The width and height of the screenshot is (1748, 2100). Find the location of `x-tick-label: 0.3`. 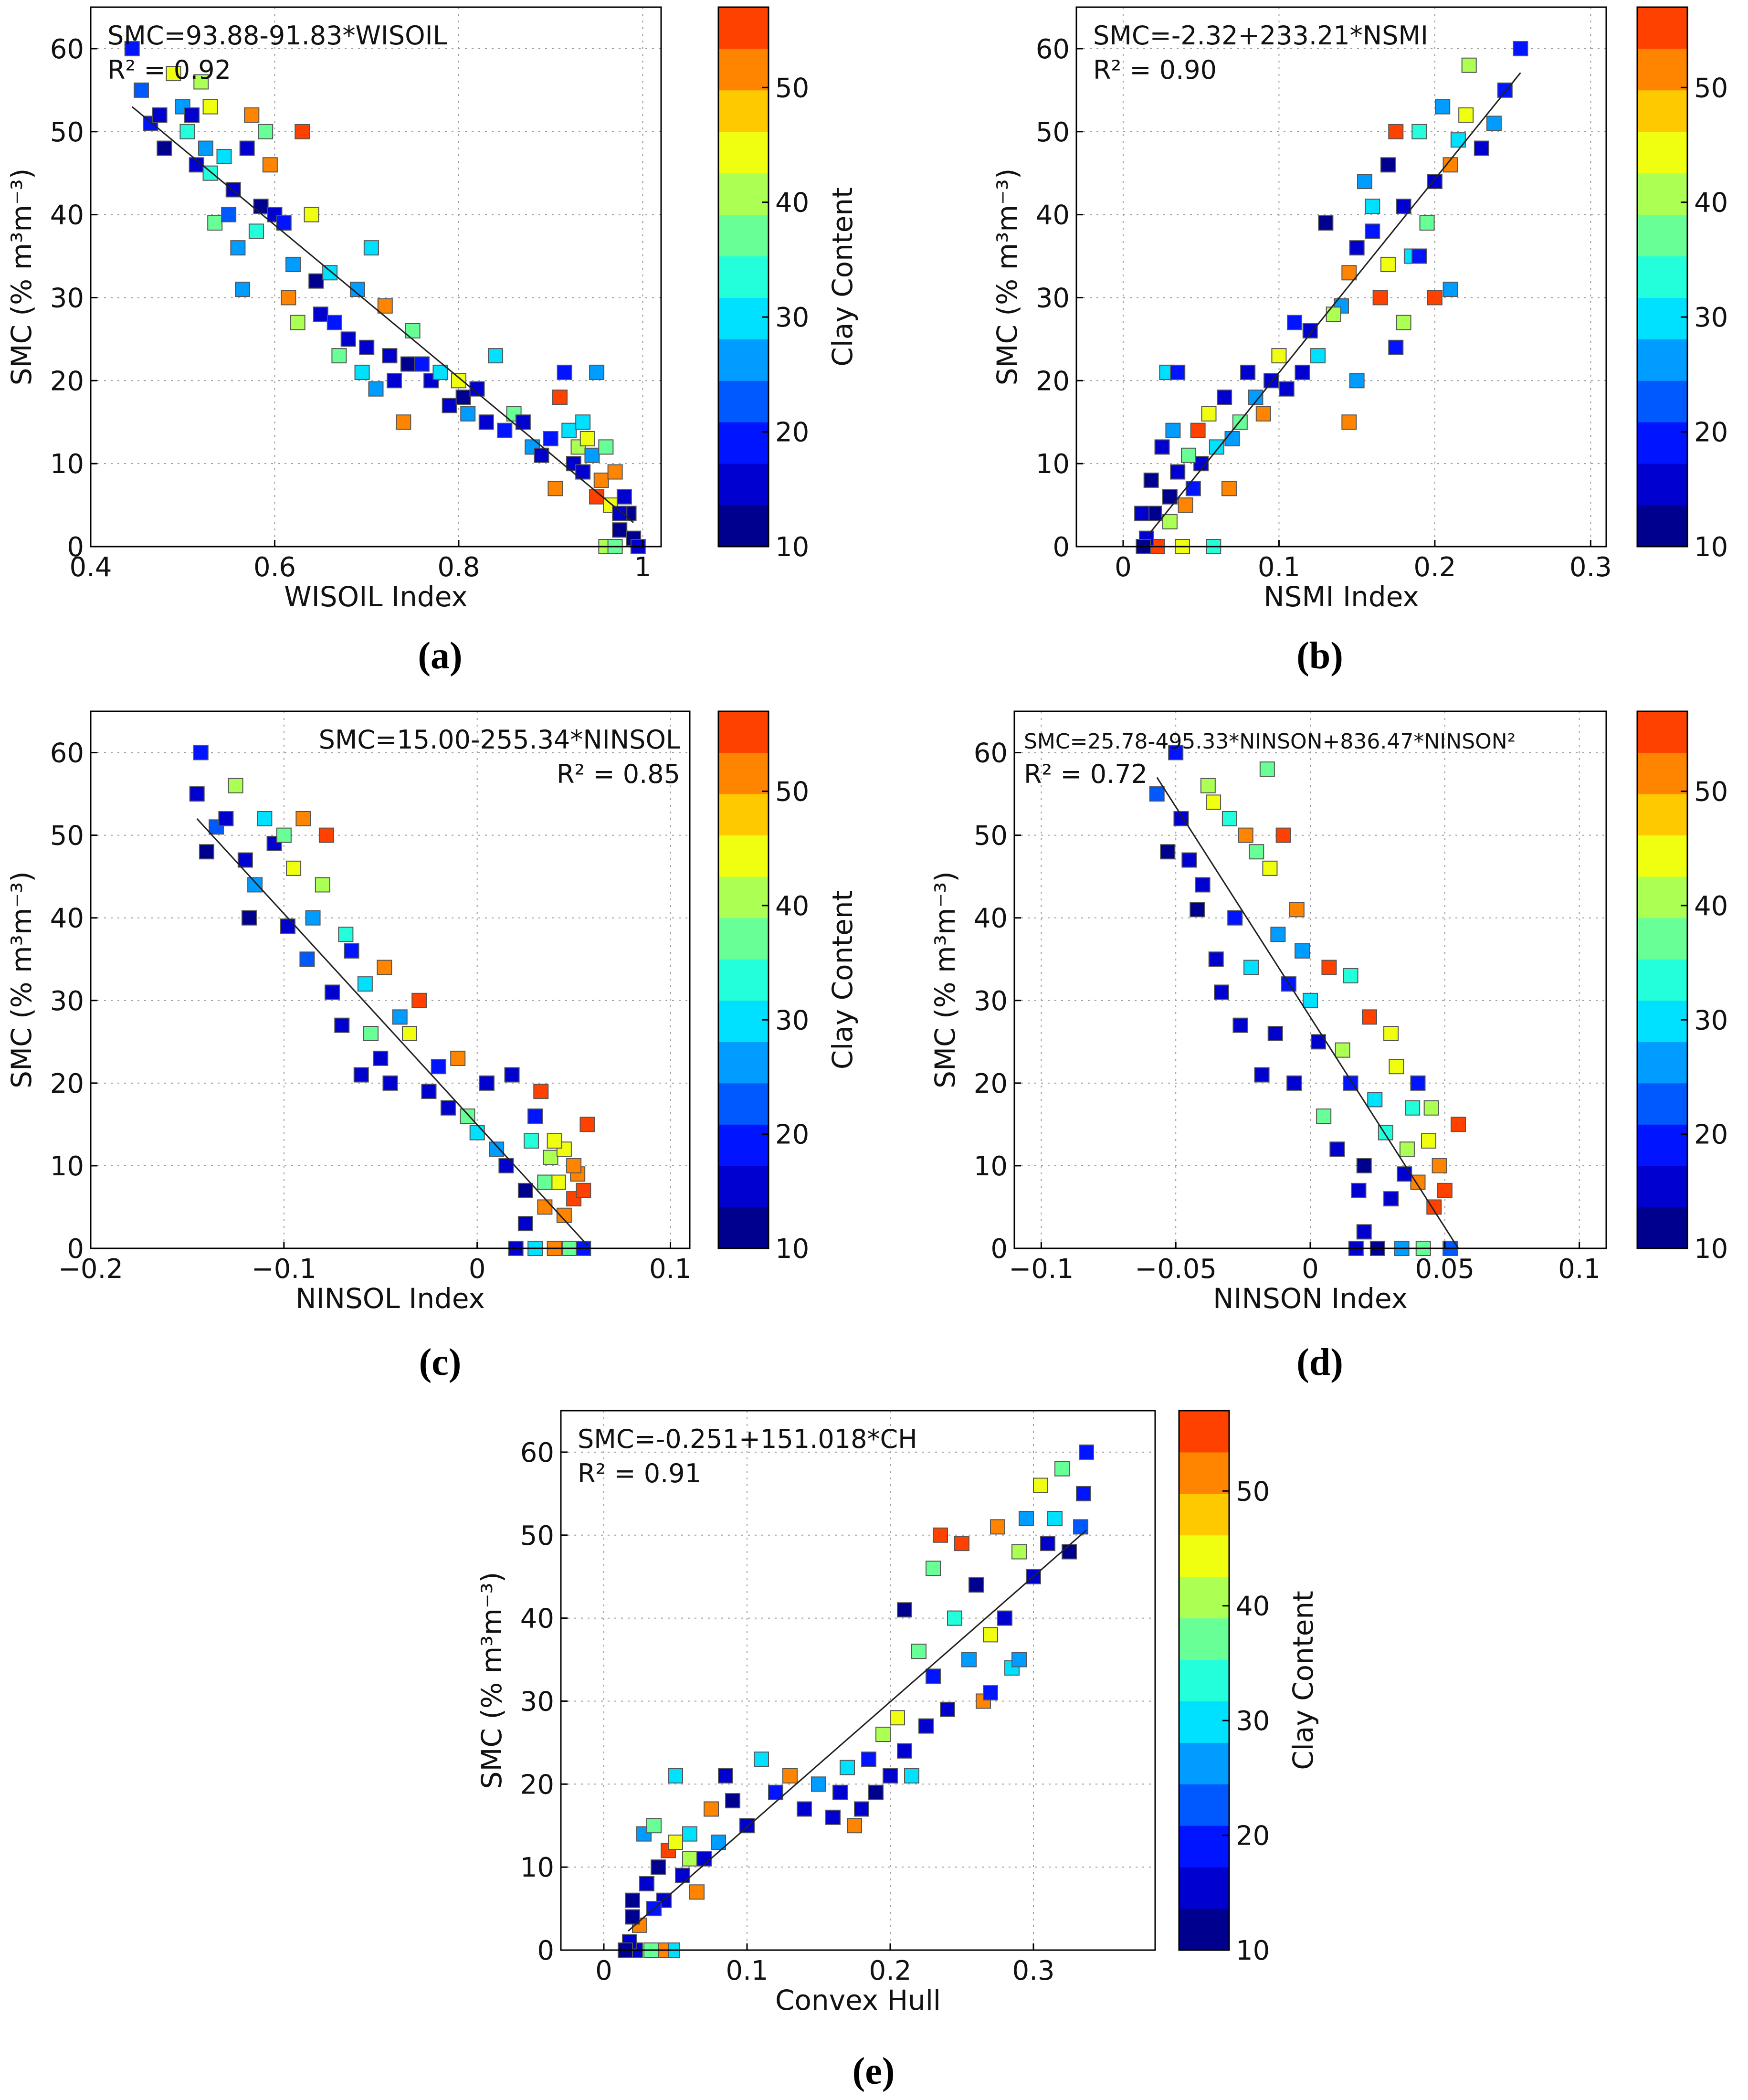

x-tick-label: 0.3 is located at coordinates (1033, 1970).